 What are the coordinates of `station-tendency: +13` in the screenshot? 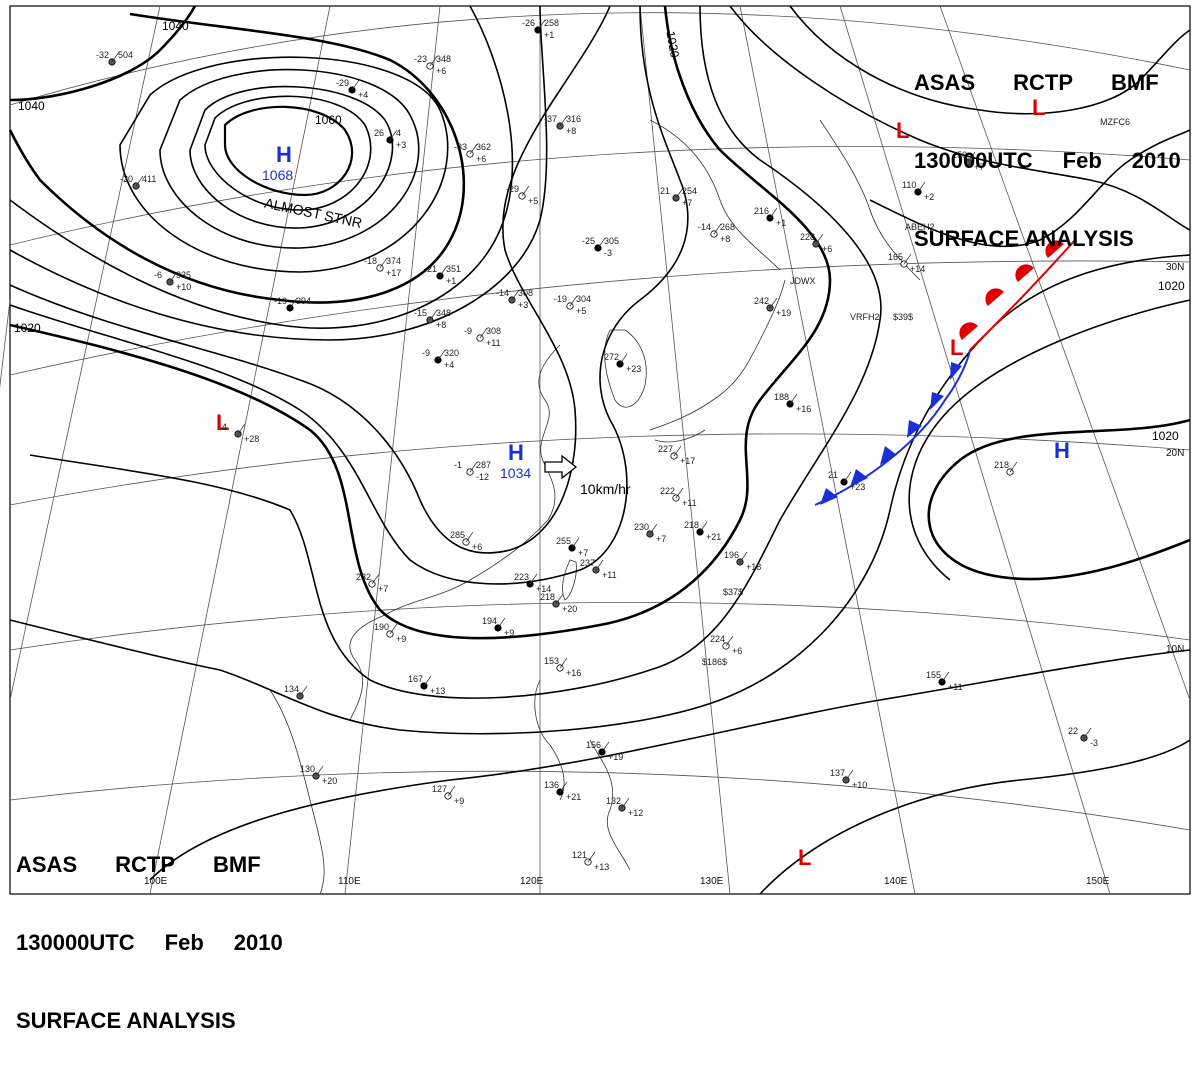 It's located at (437, 691).